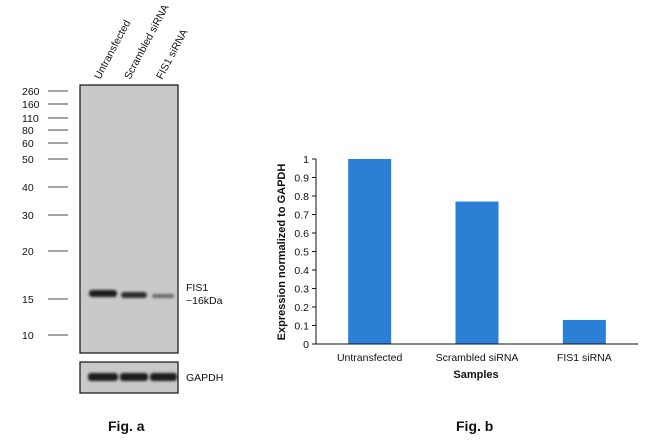 This screenshot has width=650, height=444. I want to click on mw-marker-label: 260, so click(31, 92).